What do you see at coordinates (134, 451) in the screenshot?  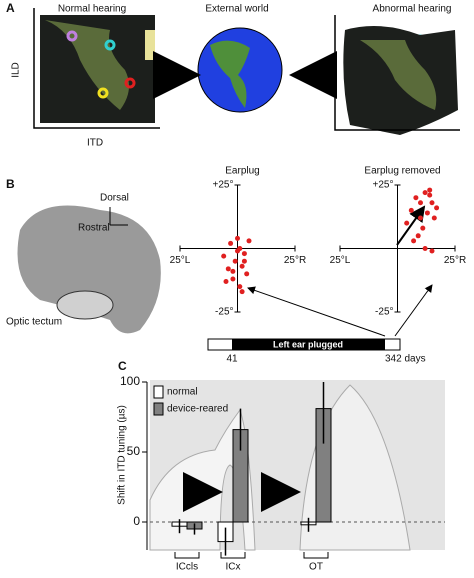 I see `y-tick-label: 50` at bounding box center [134, 451].